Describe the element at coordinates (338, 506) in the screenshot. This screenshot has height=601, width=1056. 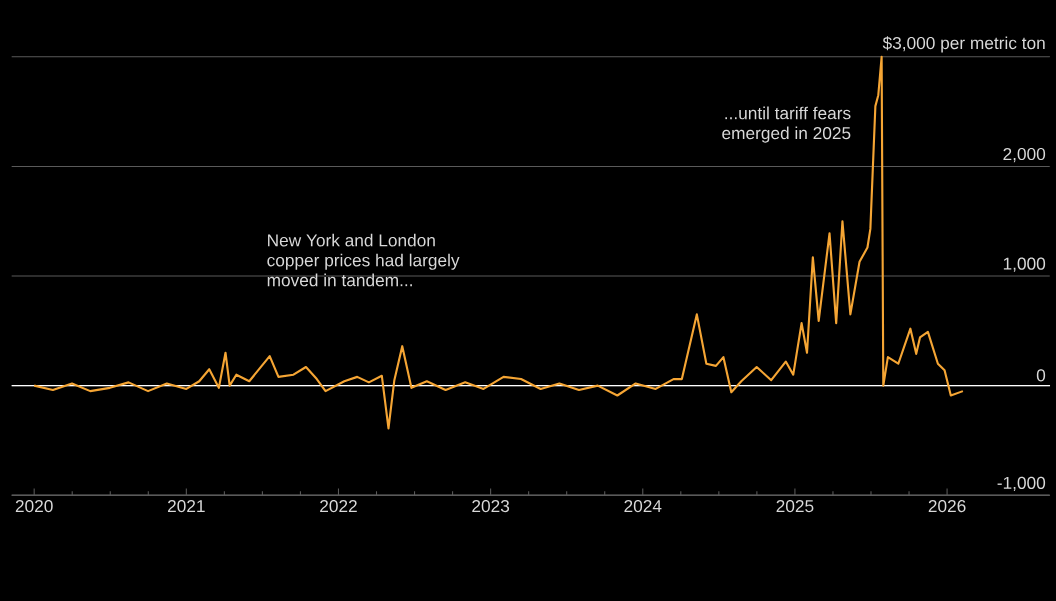
I see `x-tick-label: 2022` at that location.